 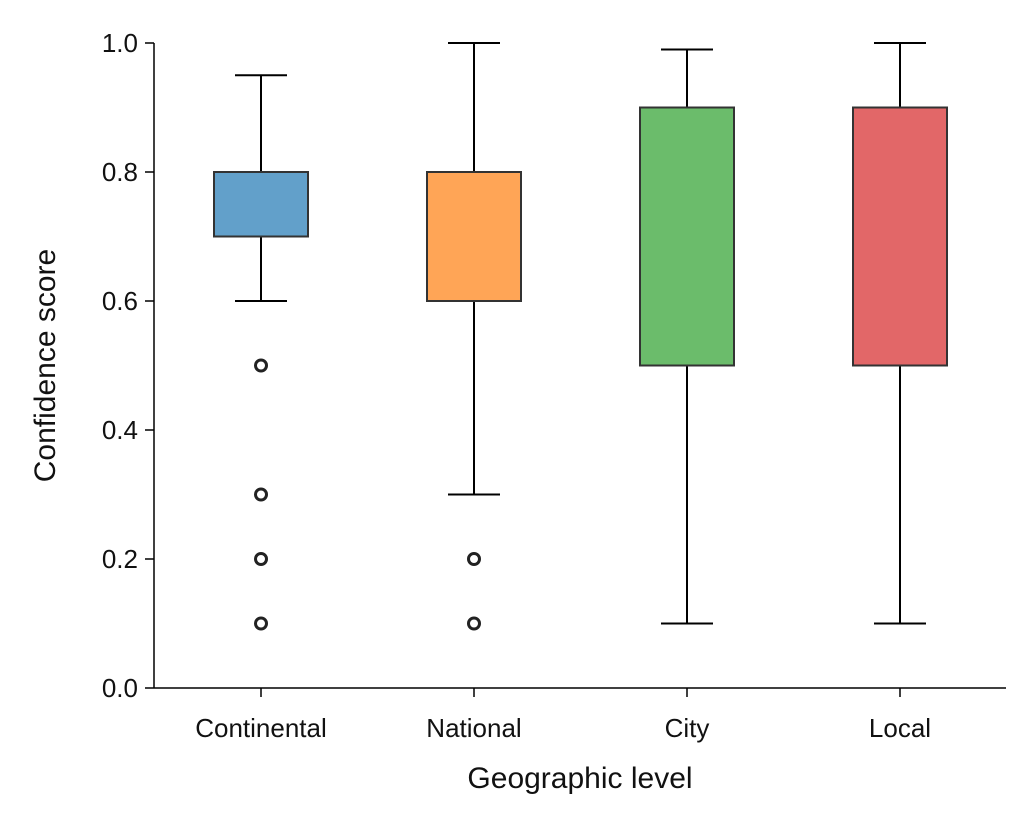 I want to click on box-group-city, so click(x=687, y=336).